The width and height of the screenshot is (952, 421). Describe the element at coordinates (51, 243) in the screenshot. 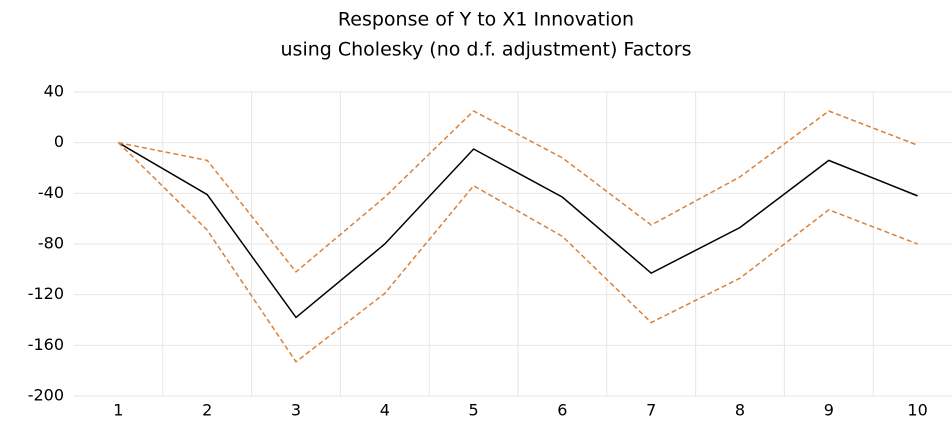

I see `y-tick-label: -80` at that location.